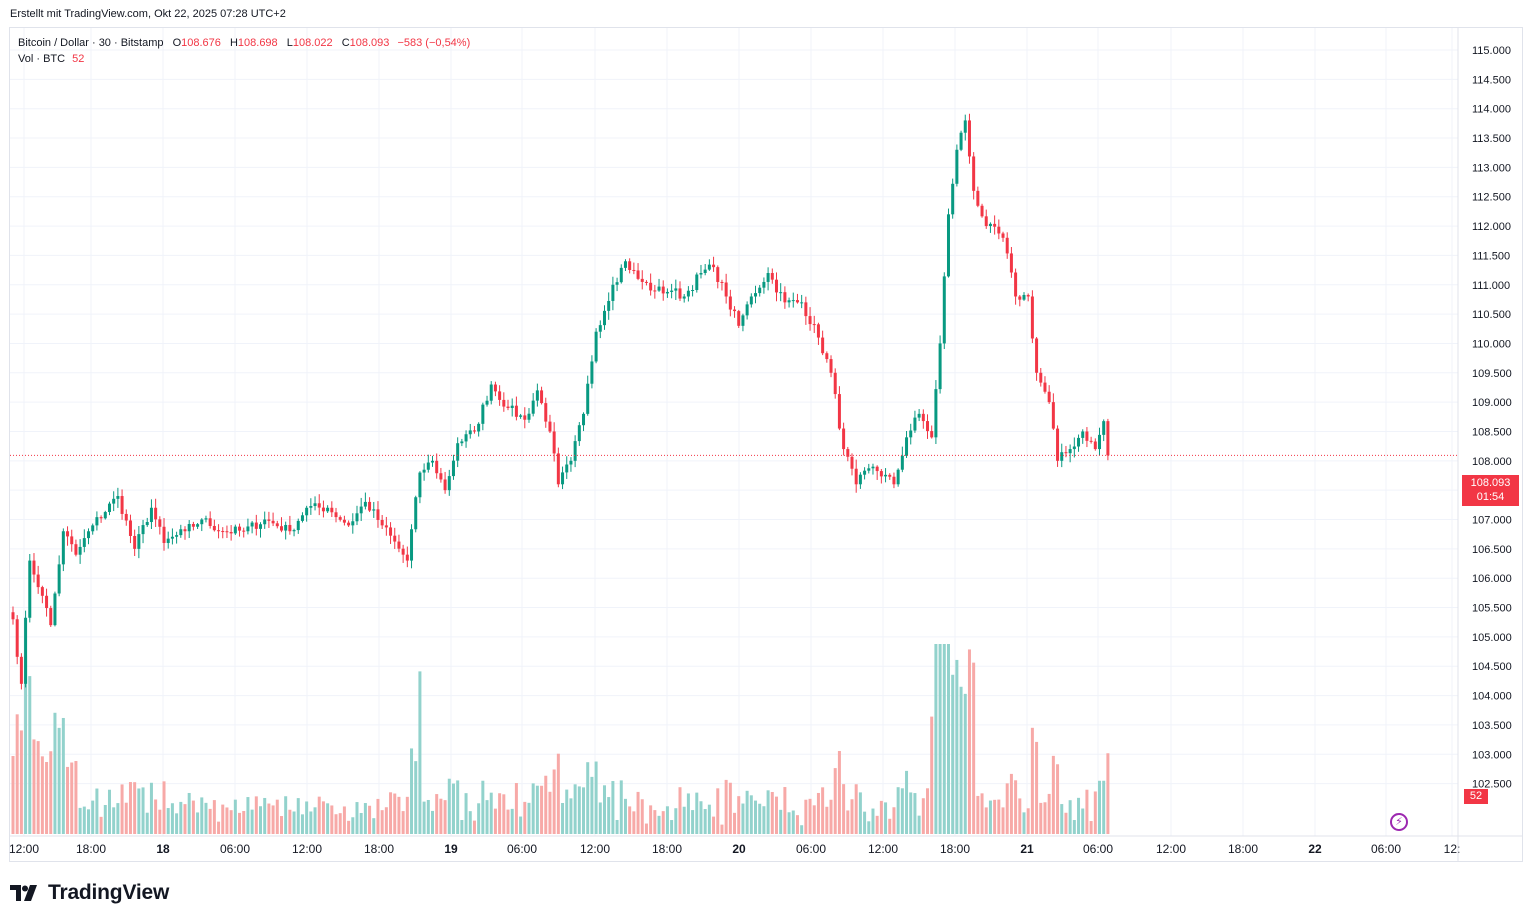  Describe the element at coordinates (91, 43) in the screenshot. I see `symbol-label: Bitcoin / Dollar · 30 · Bitstamp` at that location.